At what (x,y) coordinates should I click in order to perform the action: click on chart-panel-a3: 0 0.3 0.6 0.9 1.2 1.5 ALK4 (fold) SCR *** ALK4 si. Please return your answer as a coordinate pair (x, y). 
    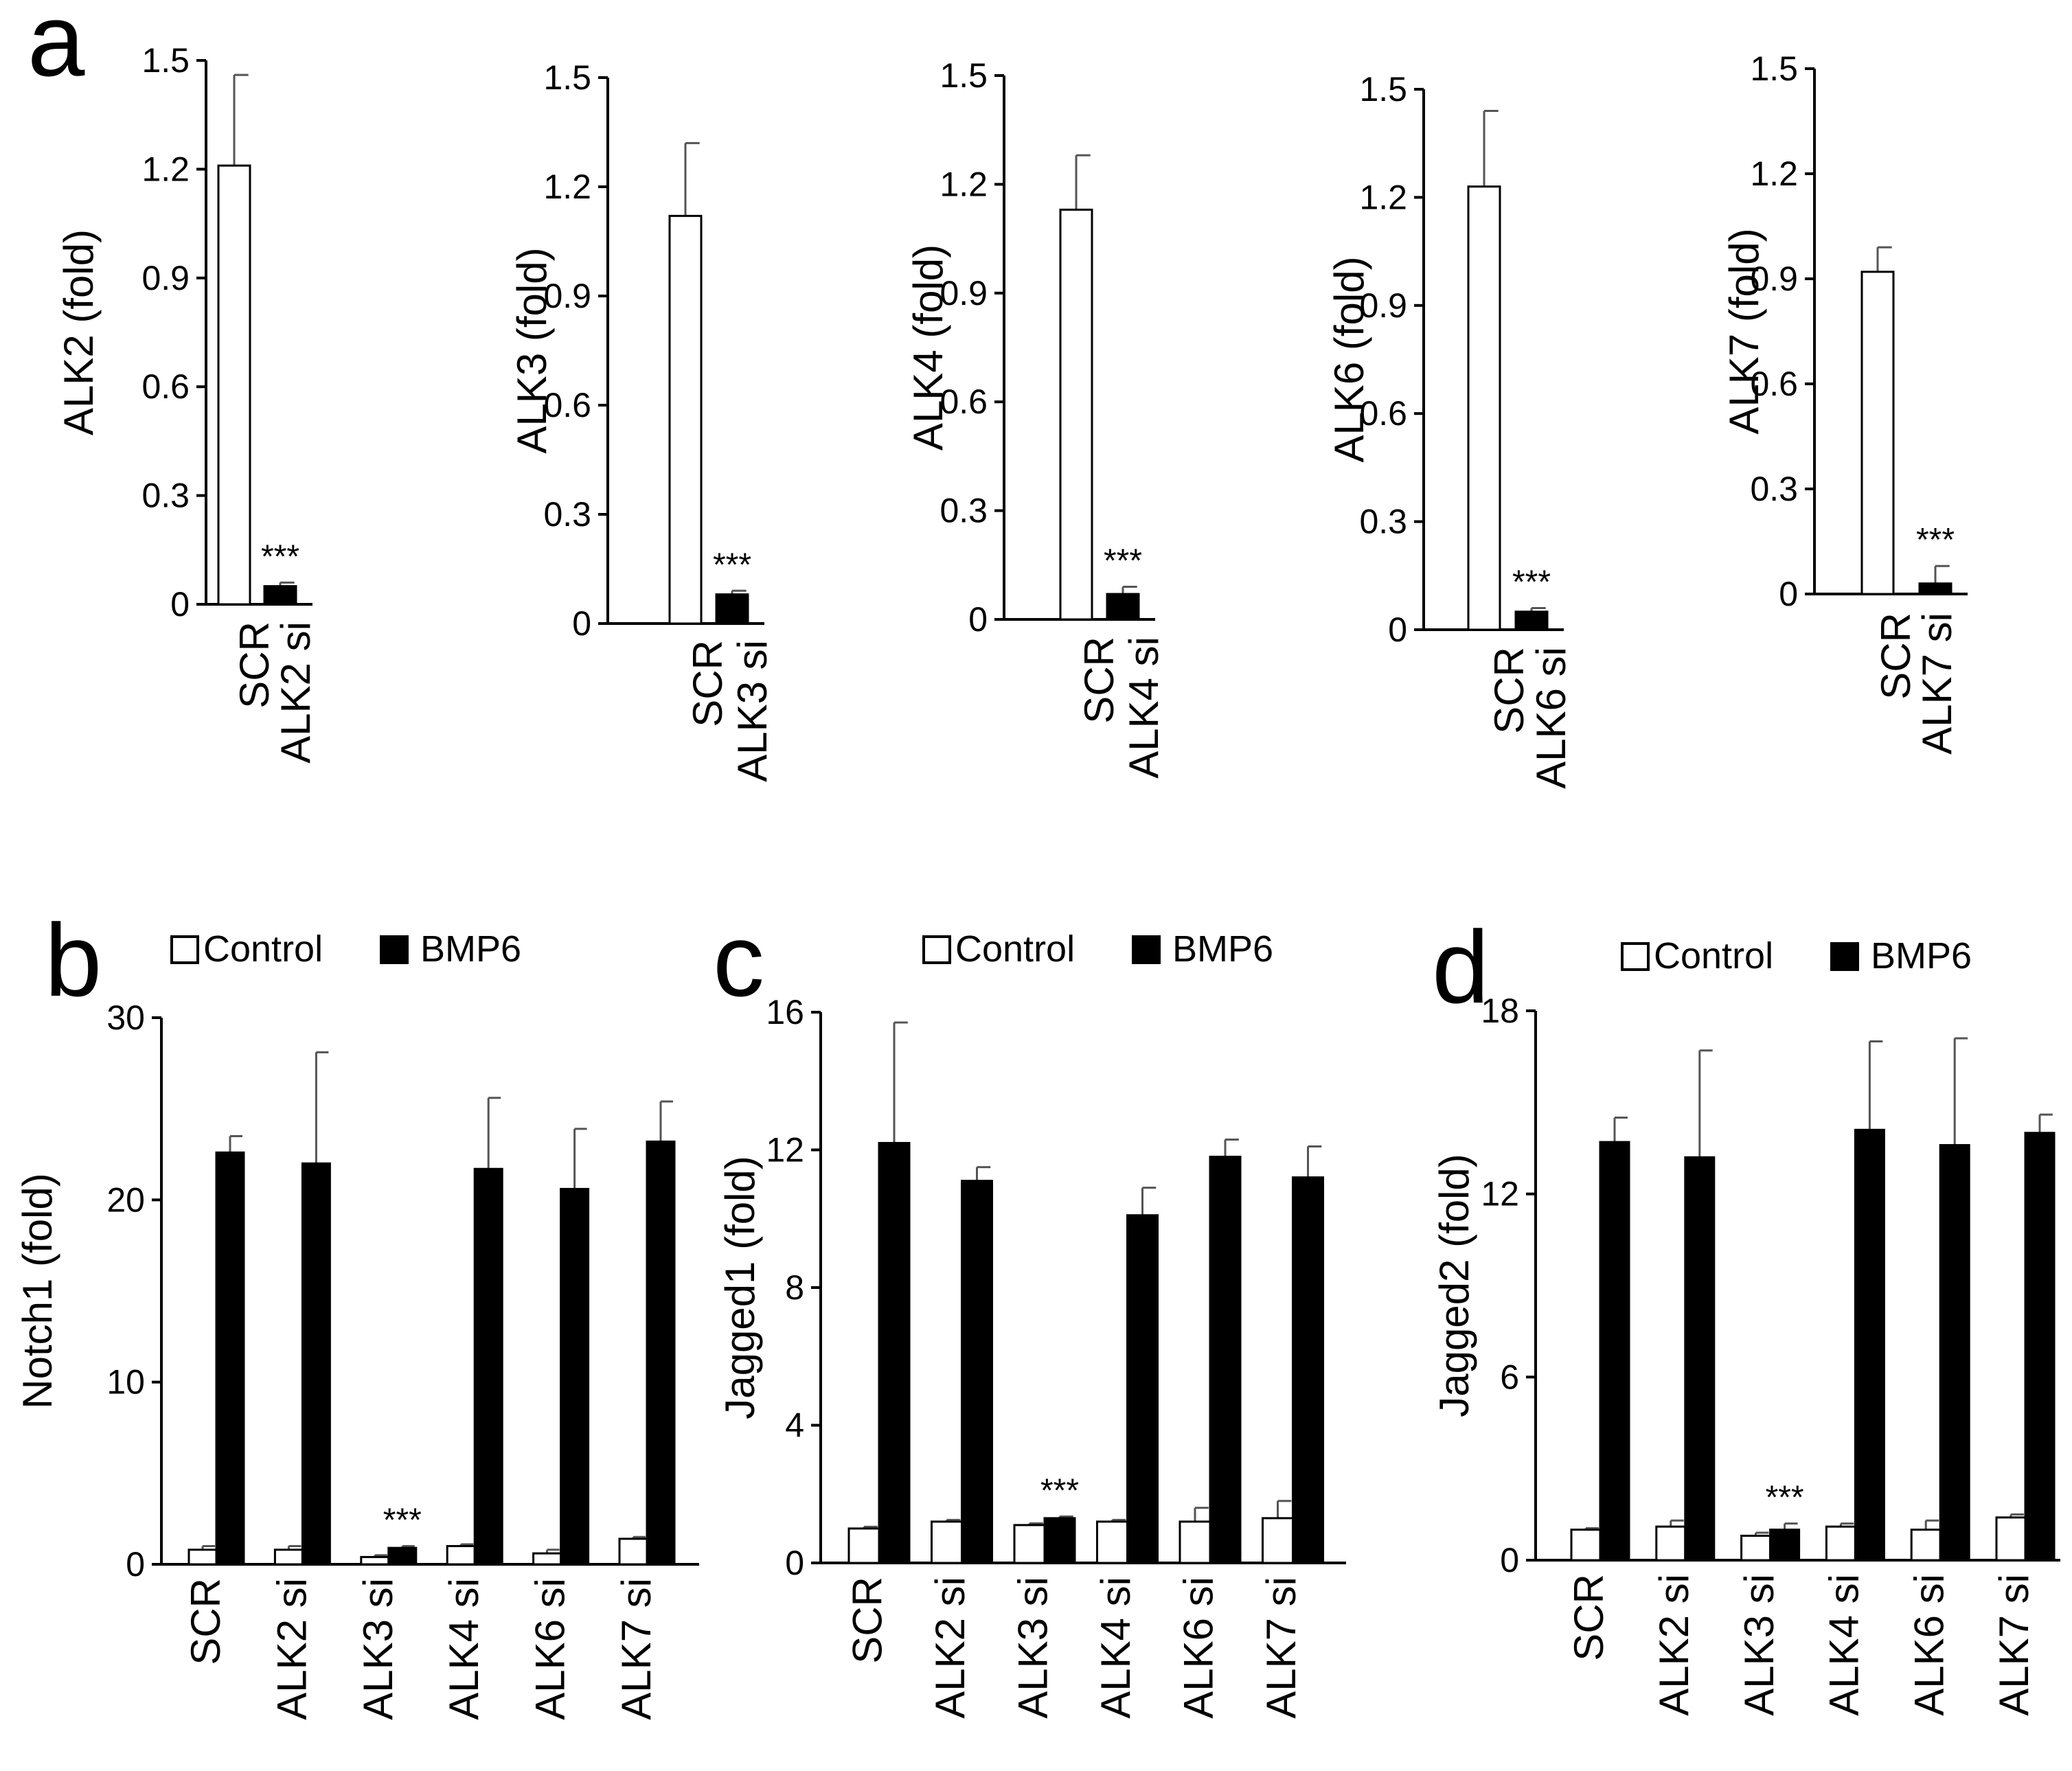
    Looking at the image, I should click on (1036, 417).